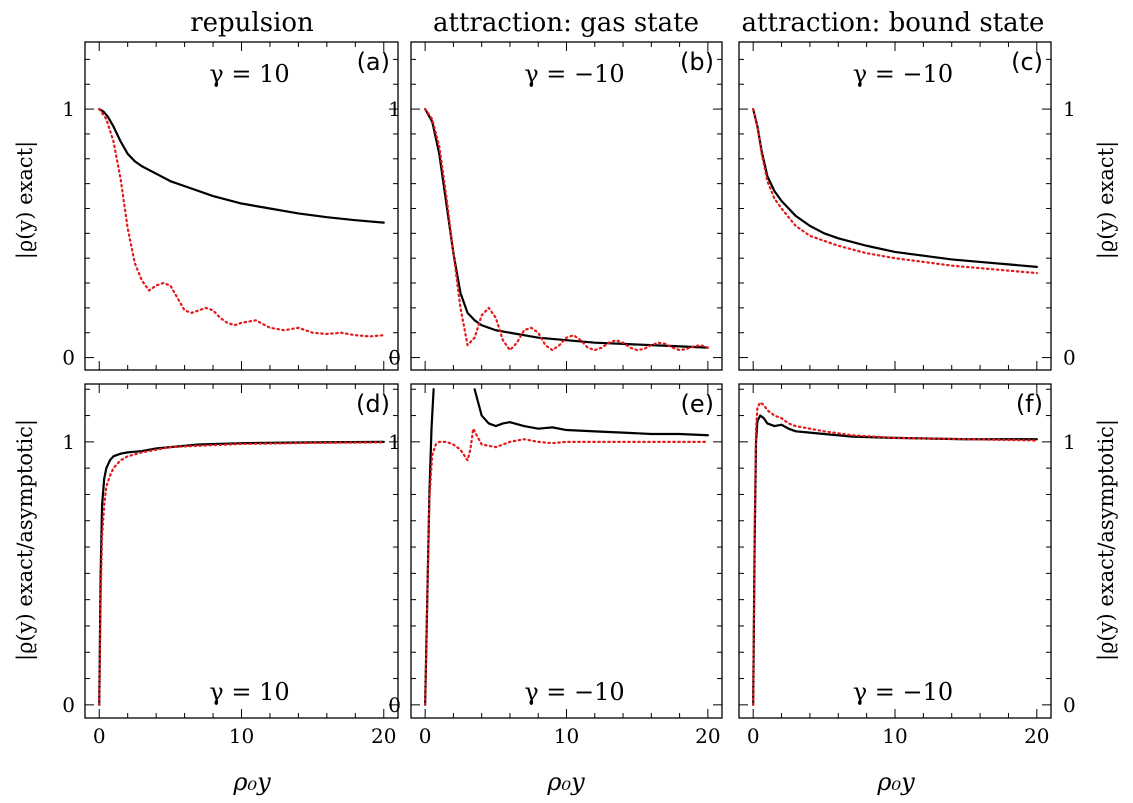  I want to click on x-axis-label-right: ρ₀y, so click(895, 782).